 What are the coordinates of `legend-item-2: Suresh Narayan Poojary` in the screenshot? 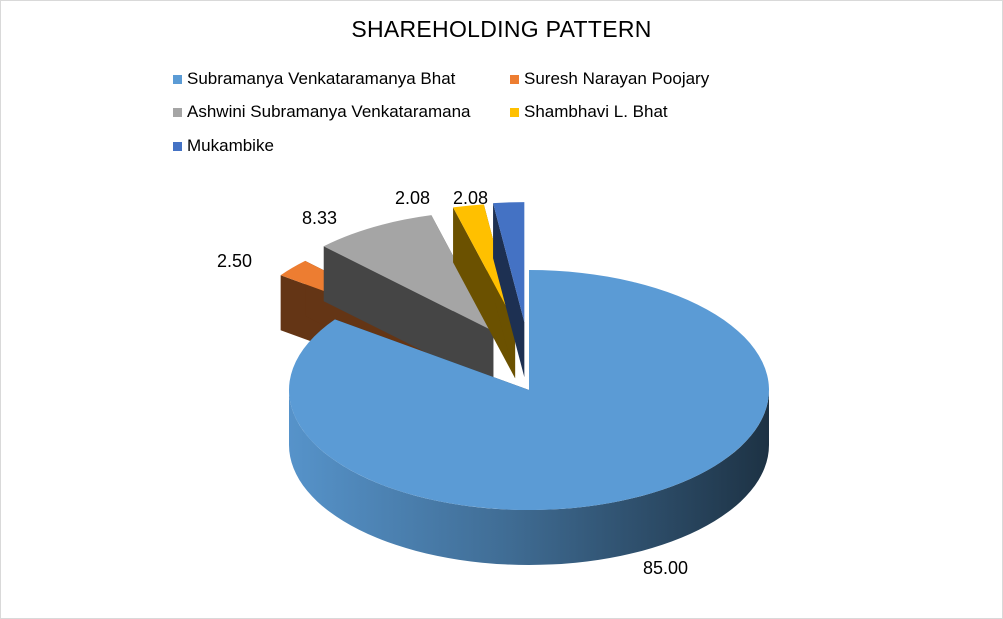 It's located at (609, 79).